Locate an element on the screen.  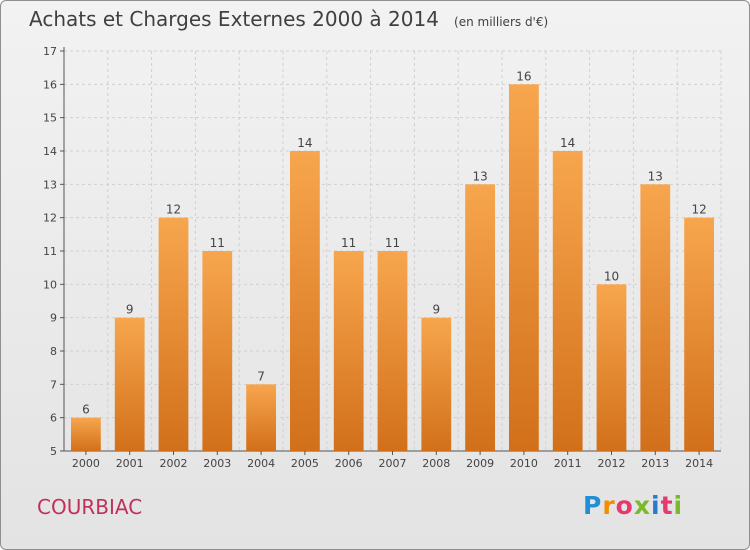
y-tick-label: 6 is located at coordinates (53, 418).